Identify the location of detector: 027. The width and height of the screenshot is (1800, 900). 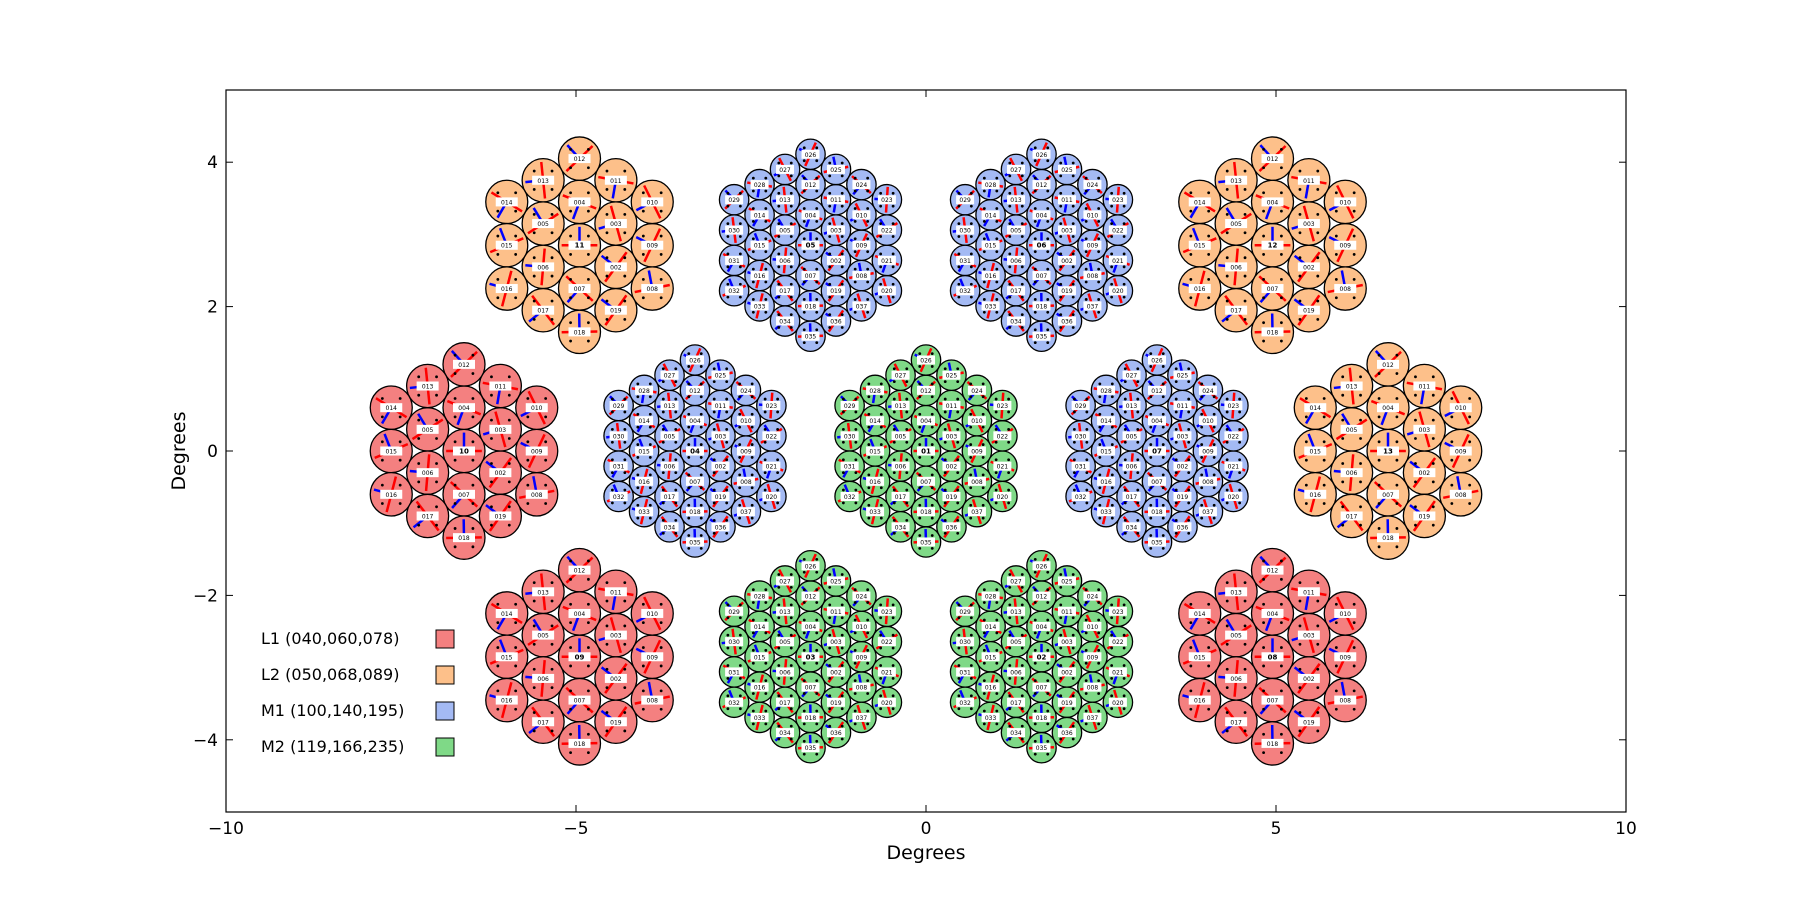
(1016, 581).